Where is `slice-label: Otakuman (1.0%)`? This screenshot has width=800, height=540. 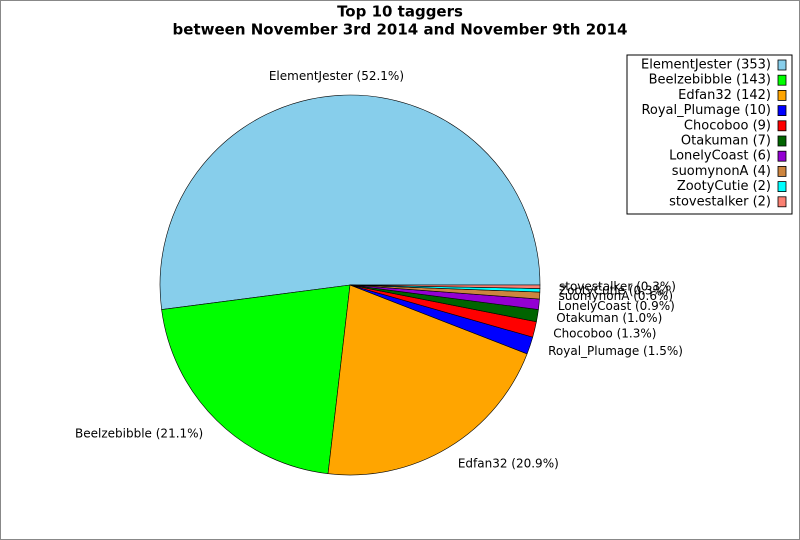 slice-label: Otakuman (1.0%) is located at coordinates (609, 318).